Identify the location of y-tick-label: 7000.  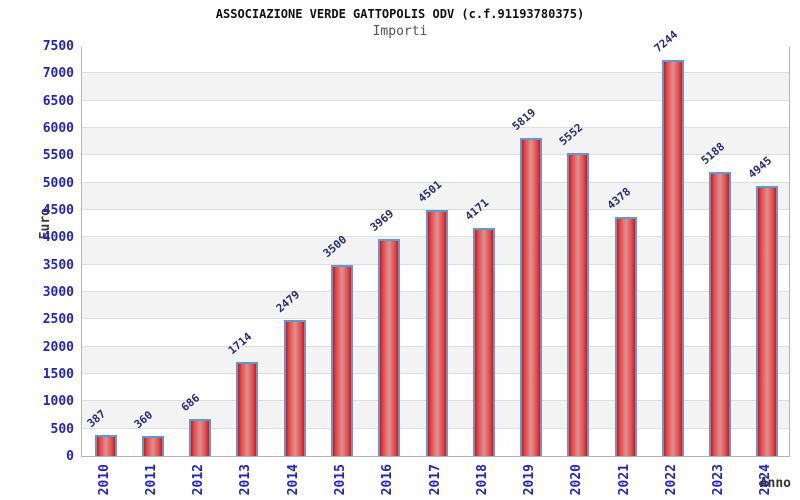
(58, 74).